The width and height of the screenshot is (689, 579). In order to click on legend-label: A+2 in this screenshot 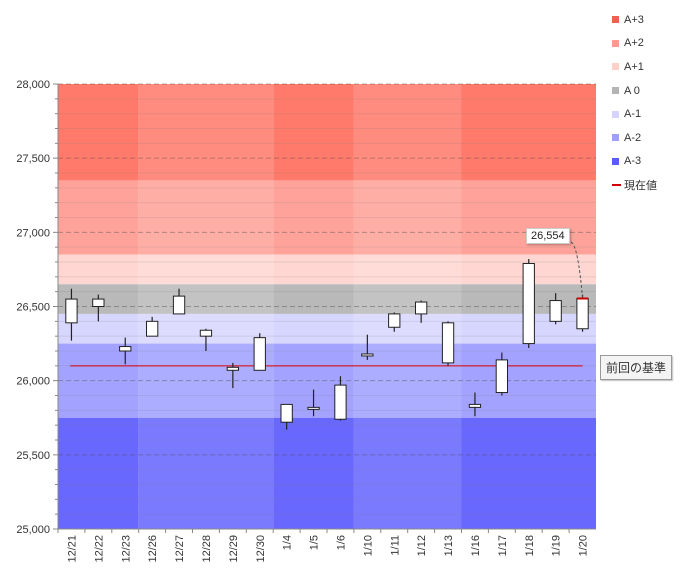, I will do `click(634, 43)`.